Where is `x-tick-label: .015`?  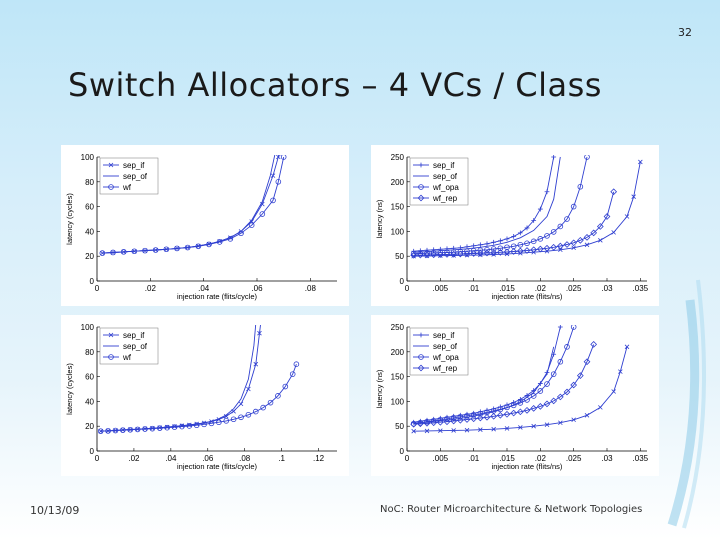
x-tick-label: .015 is located at coordinates (507, 288).